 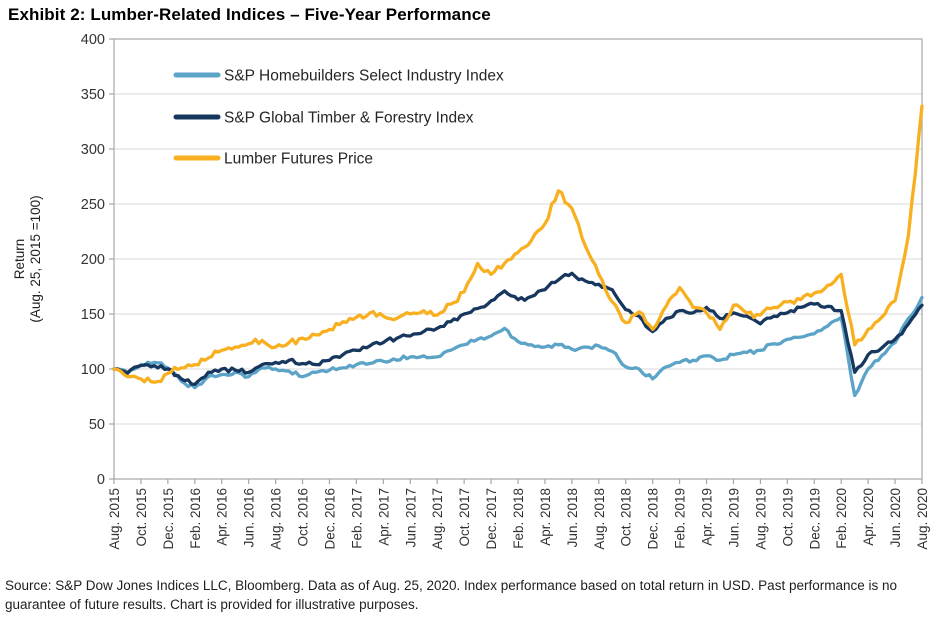 What do you see at coordinates (464, 517) in the screenshot?
I see `x-tick-label: Oct. 2017` at bounding box center [464, 517].